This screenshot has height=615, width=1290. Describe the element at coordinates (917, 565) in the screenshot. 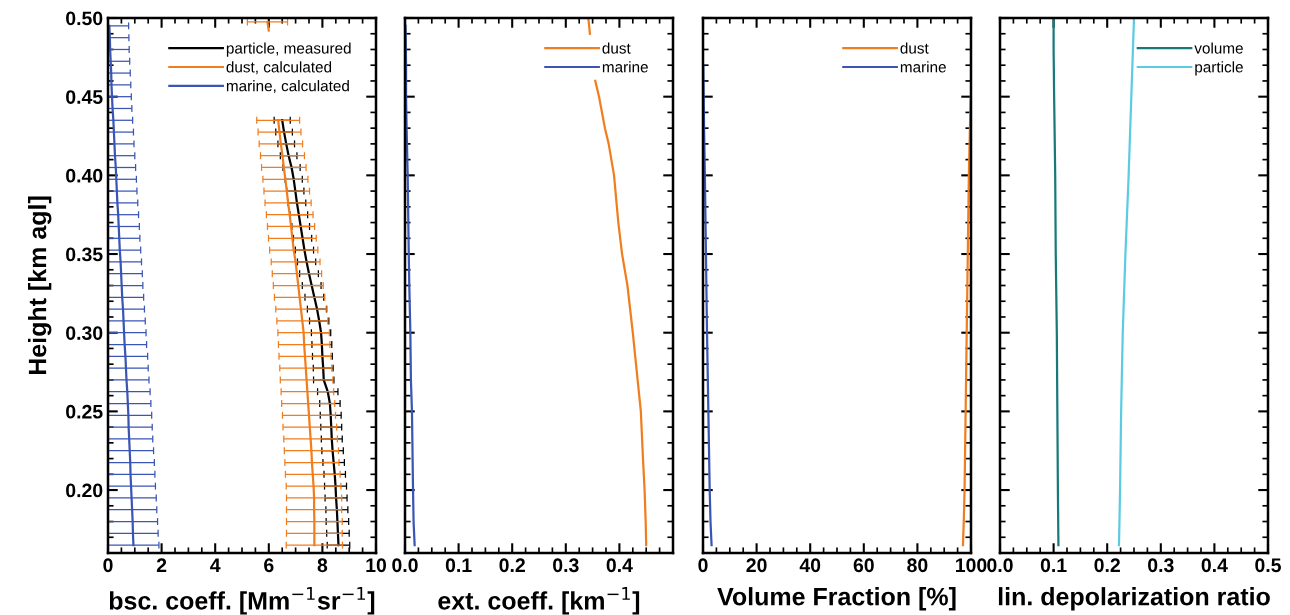

I see `x-tick-label: 80` at that location.